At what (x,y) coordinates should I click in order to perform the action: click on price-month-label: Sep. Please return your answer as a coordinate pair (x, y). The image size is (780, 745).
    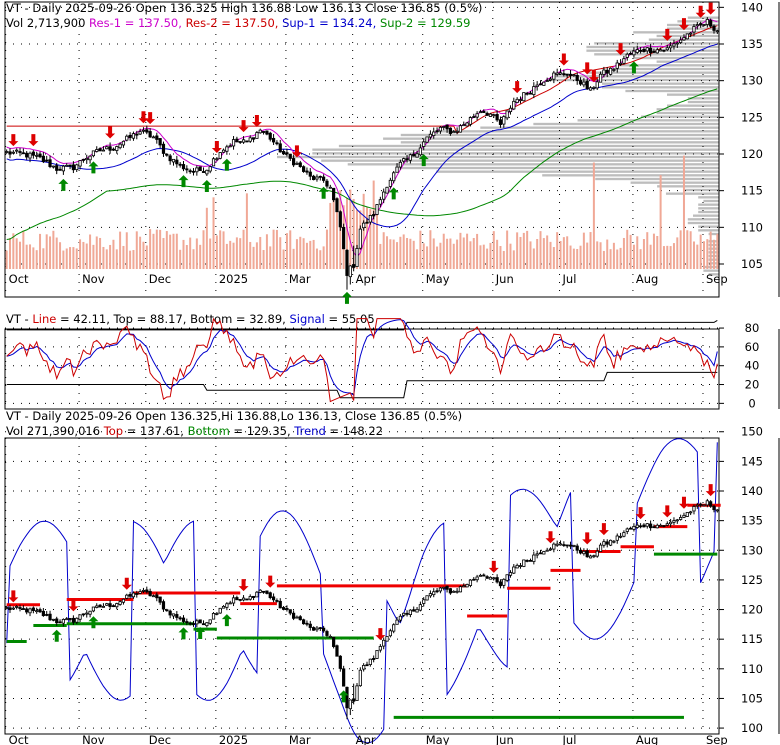
    Looking at the image, I should click on (717, 279).